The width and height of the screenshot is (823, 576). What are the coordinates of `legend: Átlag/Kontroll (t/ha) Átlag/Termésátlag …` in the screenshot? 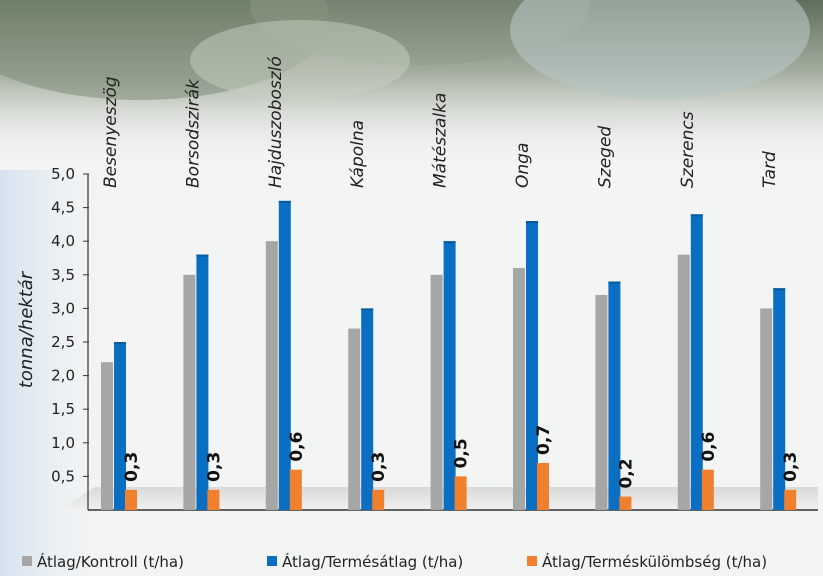 It's located at (394, 561).